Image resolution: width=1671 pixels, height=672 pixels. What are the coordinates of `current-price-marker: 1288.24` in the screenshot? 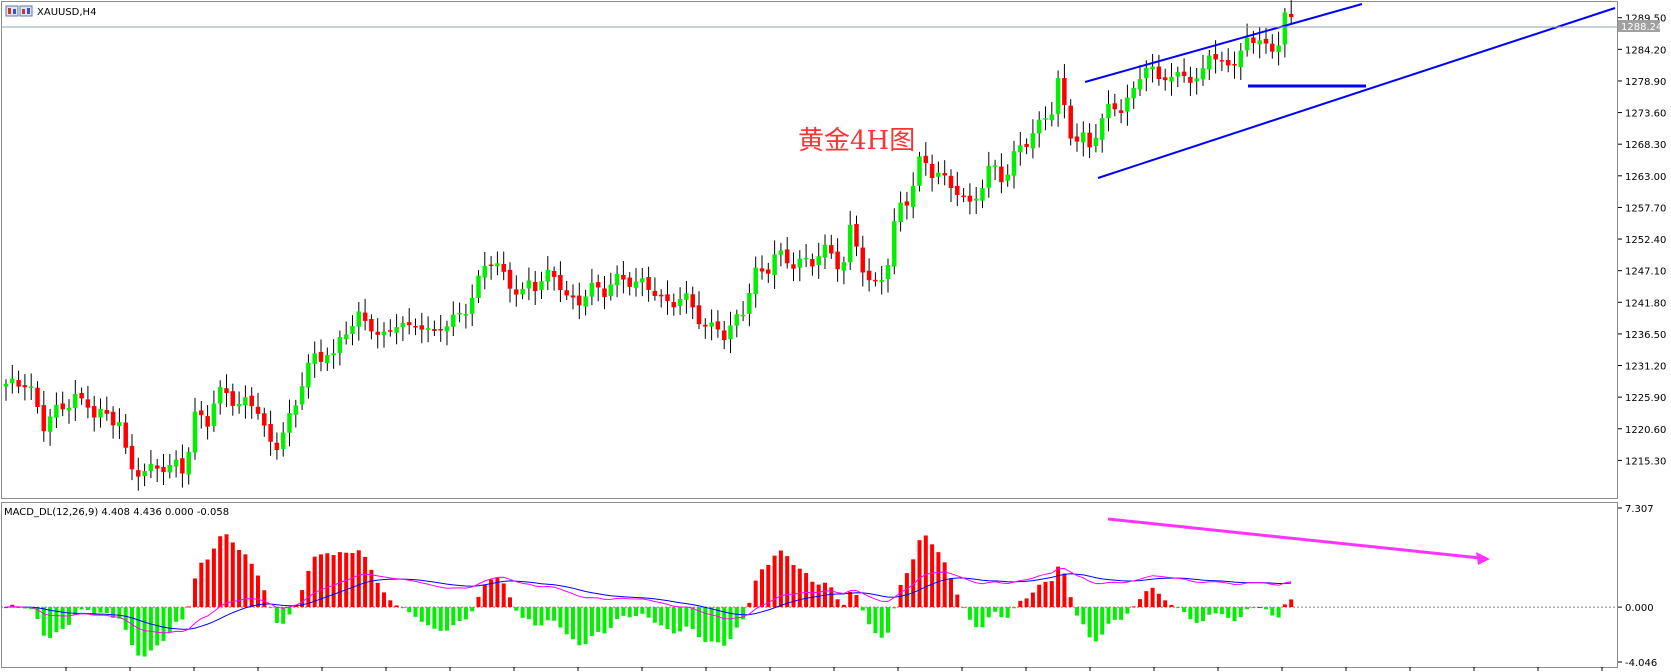 It's located at (831, 26).